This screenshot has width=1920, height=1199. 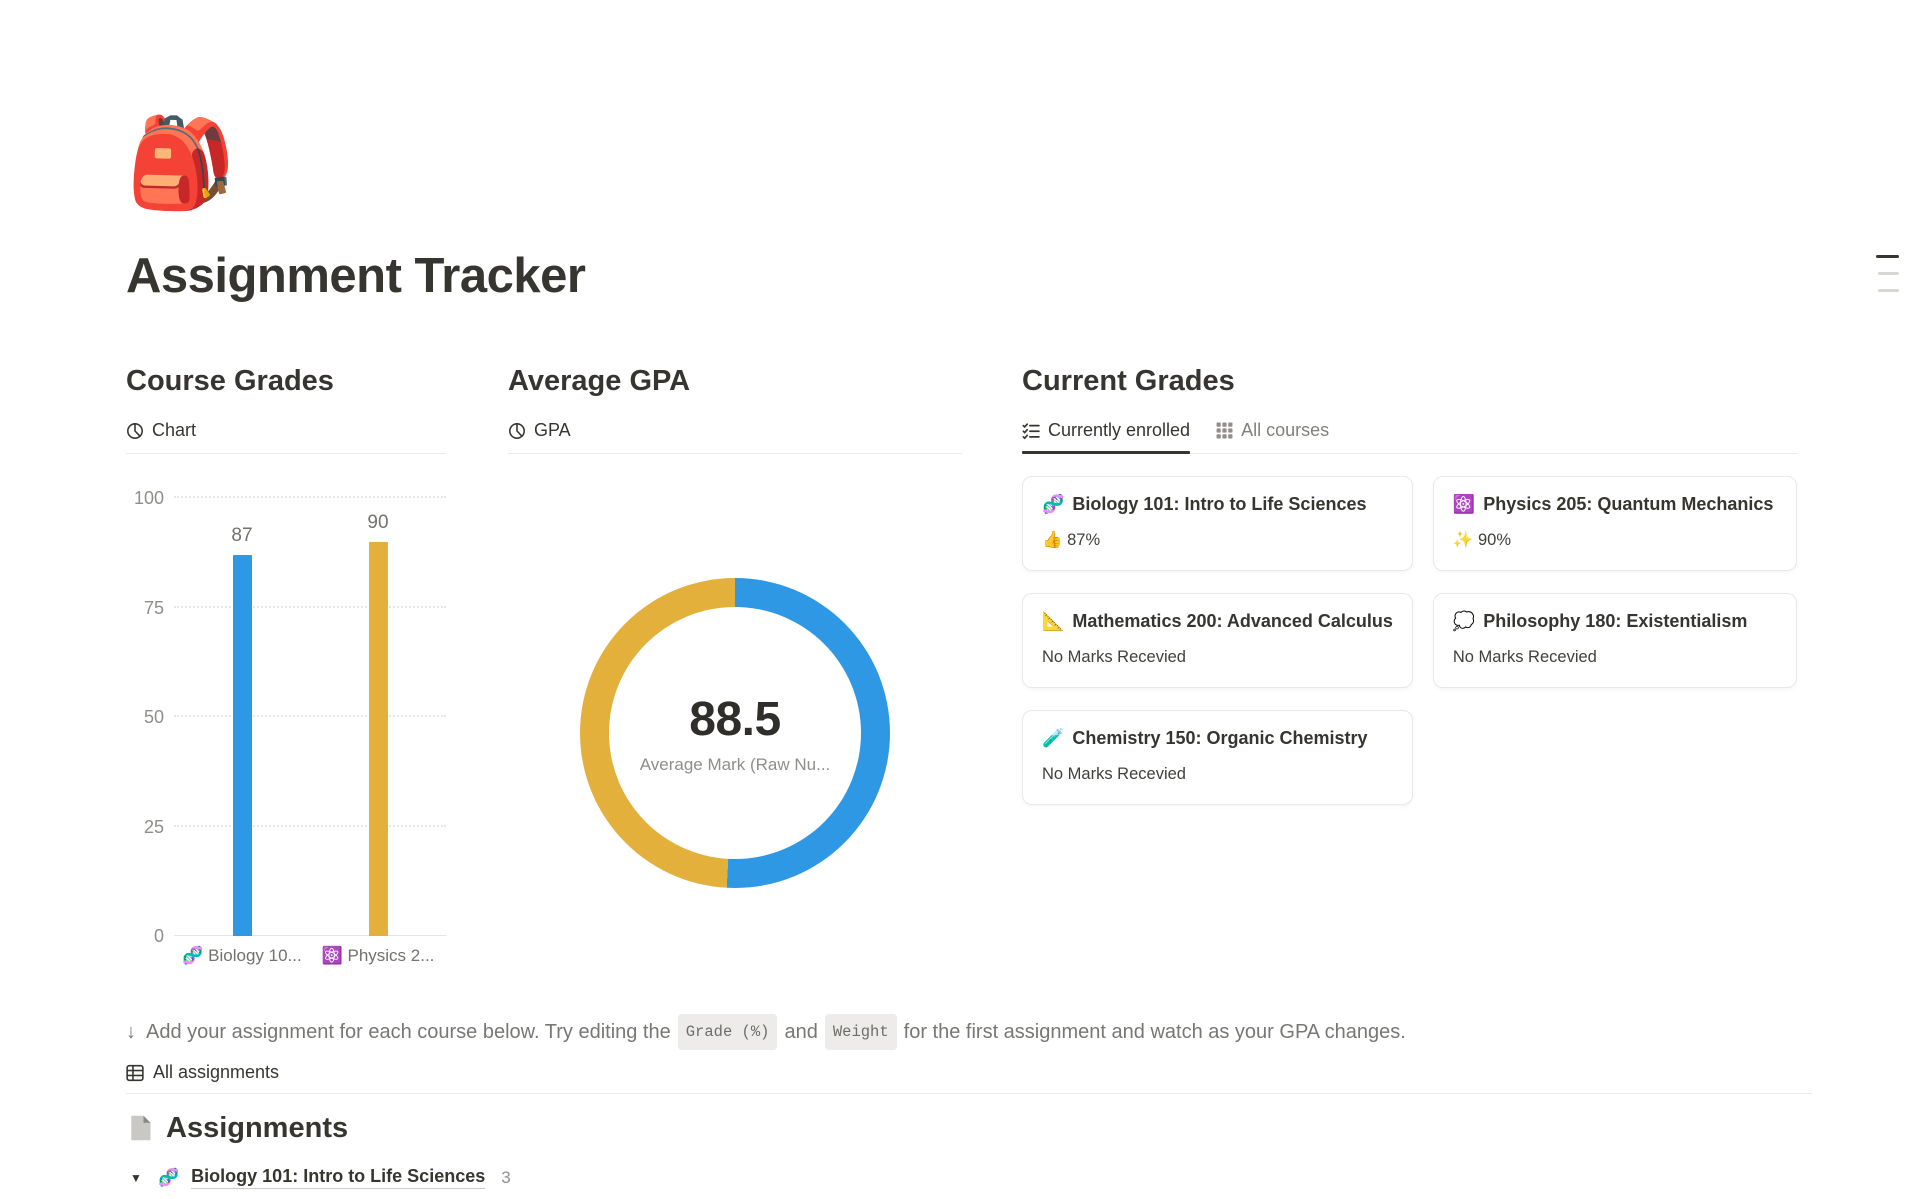 What do you see at coordinates (136, 1177) in the screenshot?
I see `toggle-open-icon: ▼` at bounding box center [136, 1177].